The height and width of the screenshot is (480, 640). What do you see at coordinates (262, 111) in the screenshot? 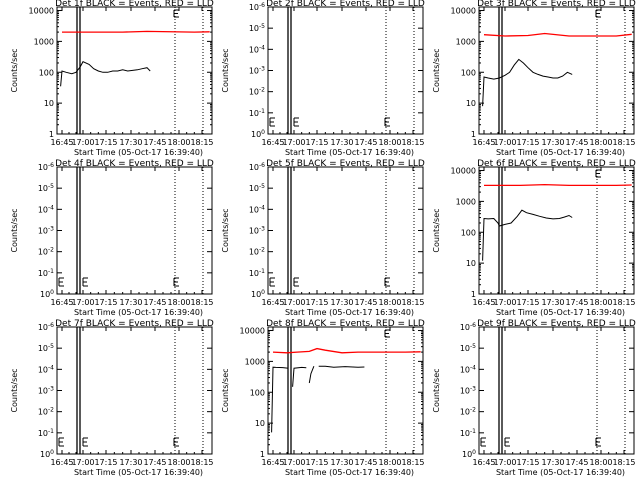
I see `y-tick-exponent: -1` at bounding box center [262, 111].